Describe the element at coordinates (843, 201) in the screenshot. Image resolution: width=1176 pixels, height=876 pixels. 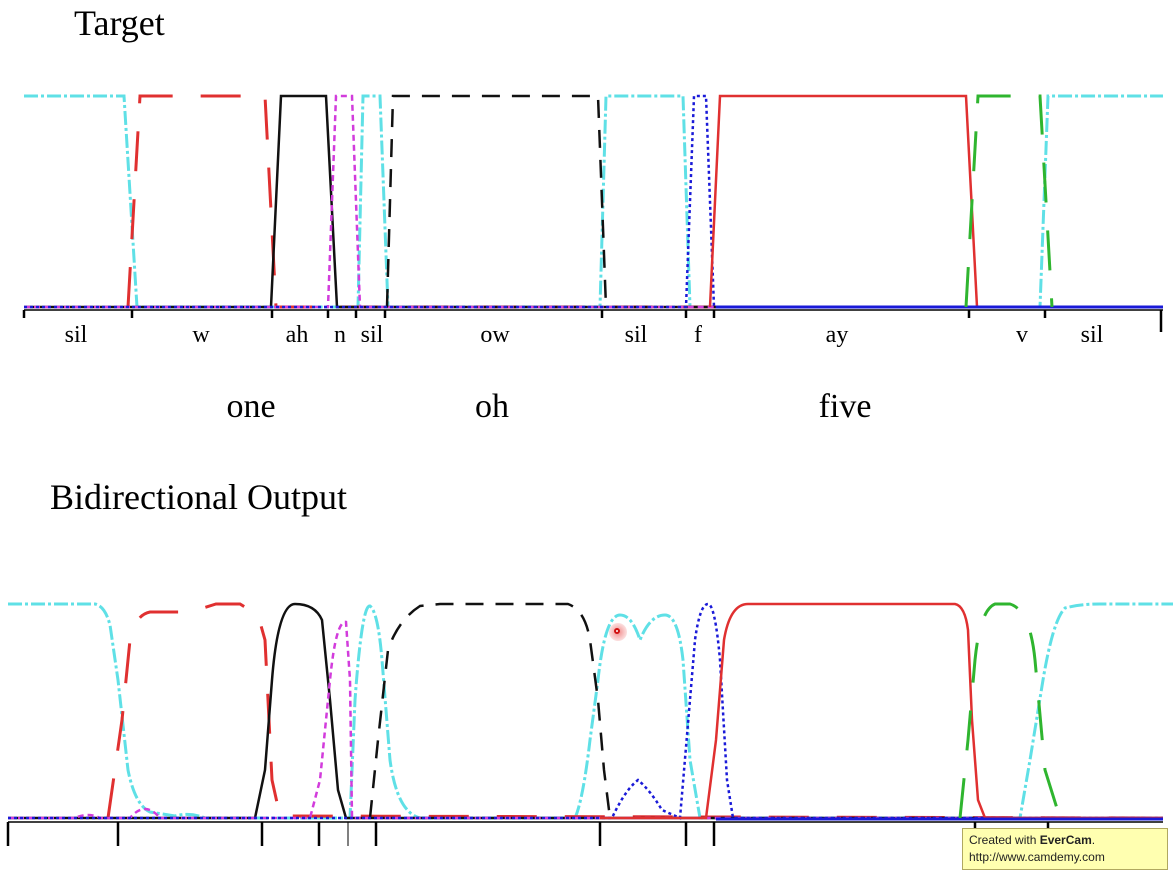
I see `target-trace-ay` at that location.